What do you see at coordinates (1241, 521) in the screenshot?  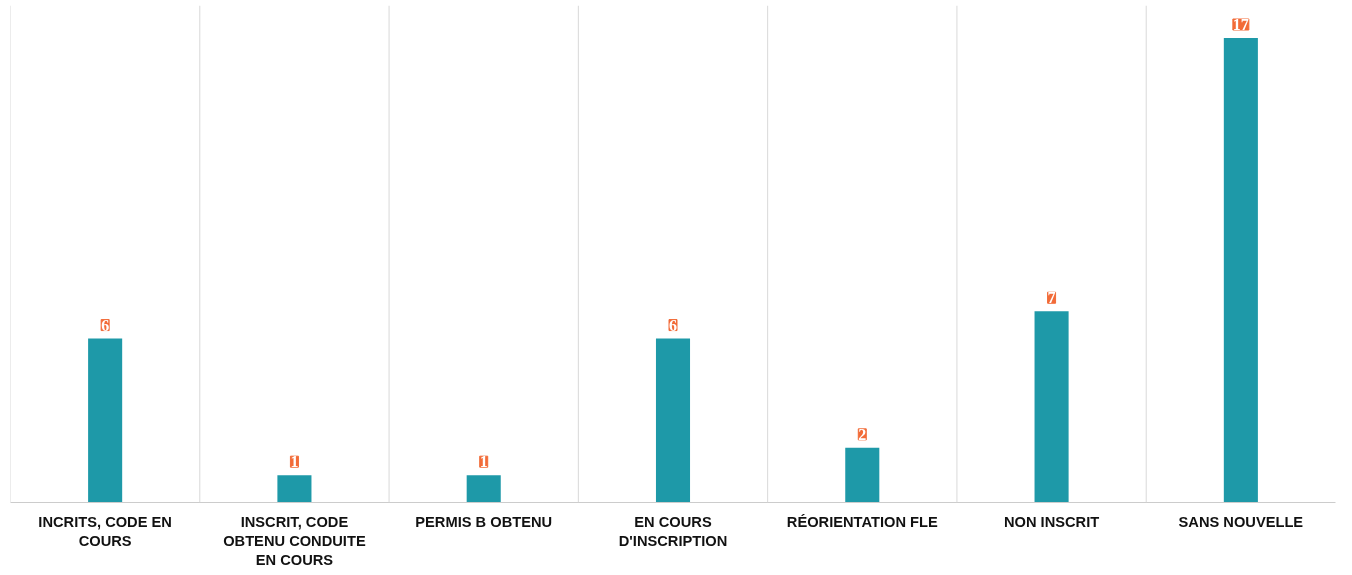 I see `x-tick-label: SANS NOUVELLE` at bounding box center [1241, 521].